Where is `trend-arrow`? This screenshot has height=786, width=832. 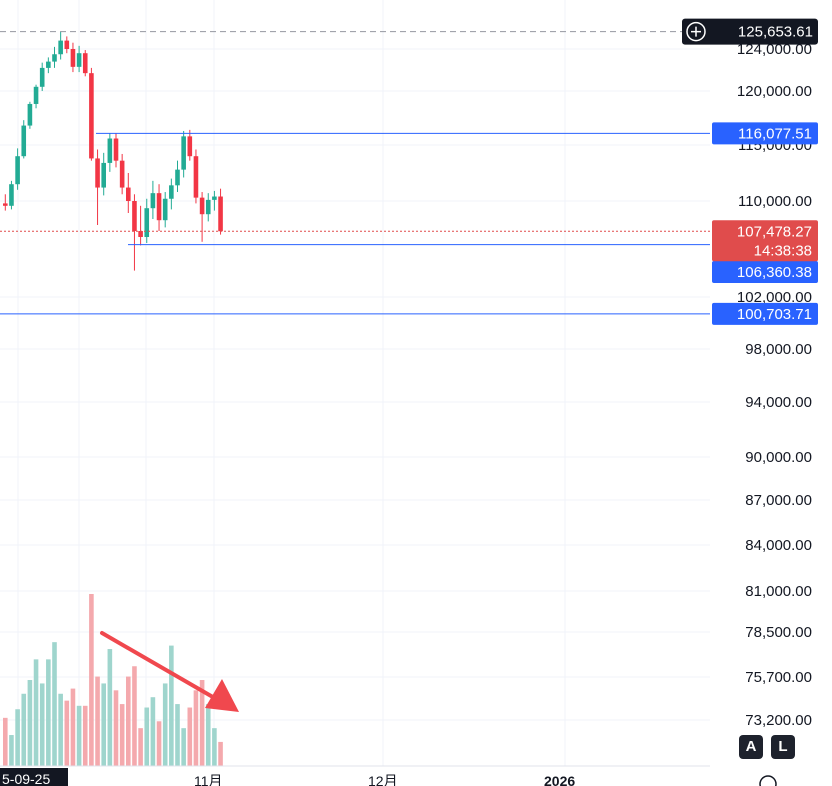
trend-arrow is located at coordinates (169, 671).